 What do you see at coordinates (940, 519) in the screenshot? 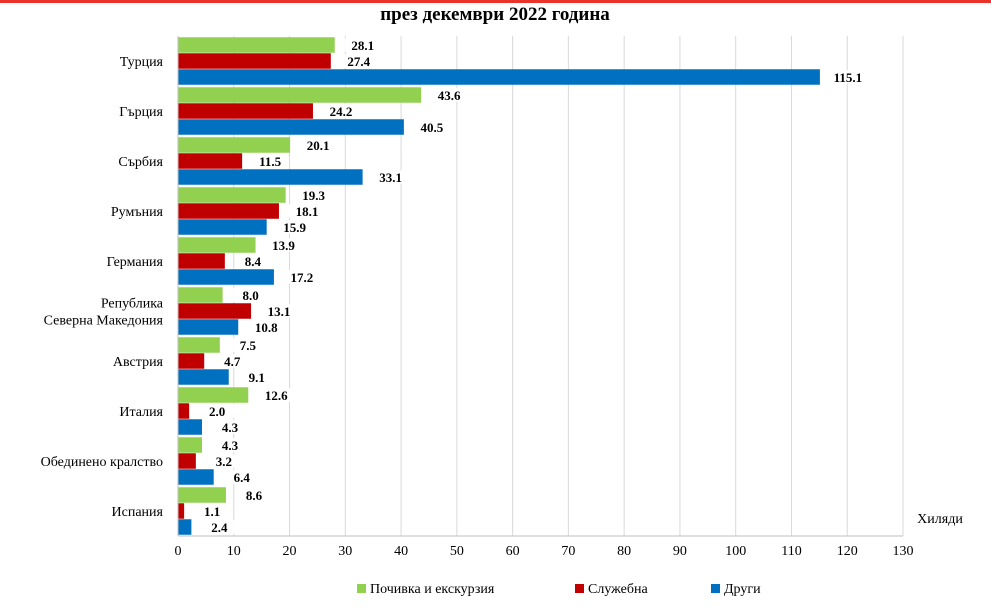
I see `unit-label: Хиляди` at bounding box center [940, 519].